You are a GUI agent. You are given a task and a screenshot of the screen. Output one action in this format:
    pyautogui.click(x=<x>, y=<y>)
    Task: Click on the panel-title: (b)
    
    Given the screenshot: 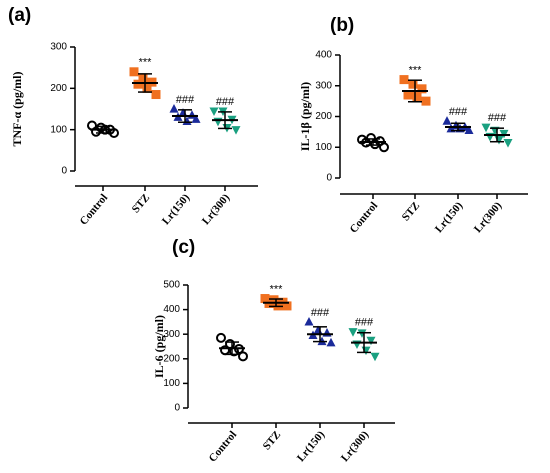 What is the action you would take?
    pyautogui.click(x=342, y=25)
    